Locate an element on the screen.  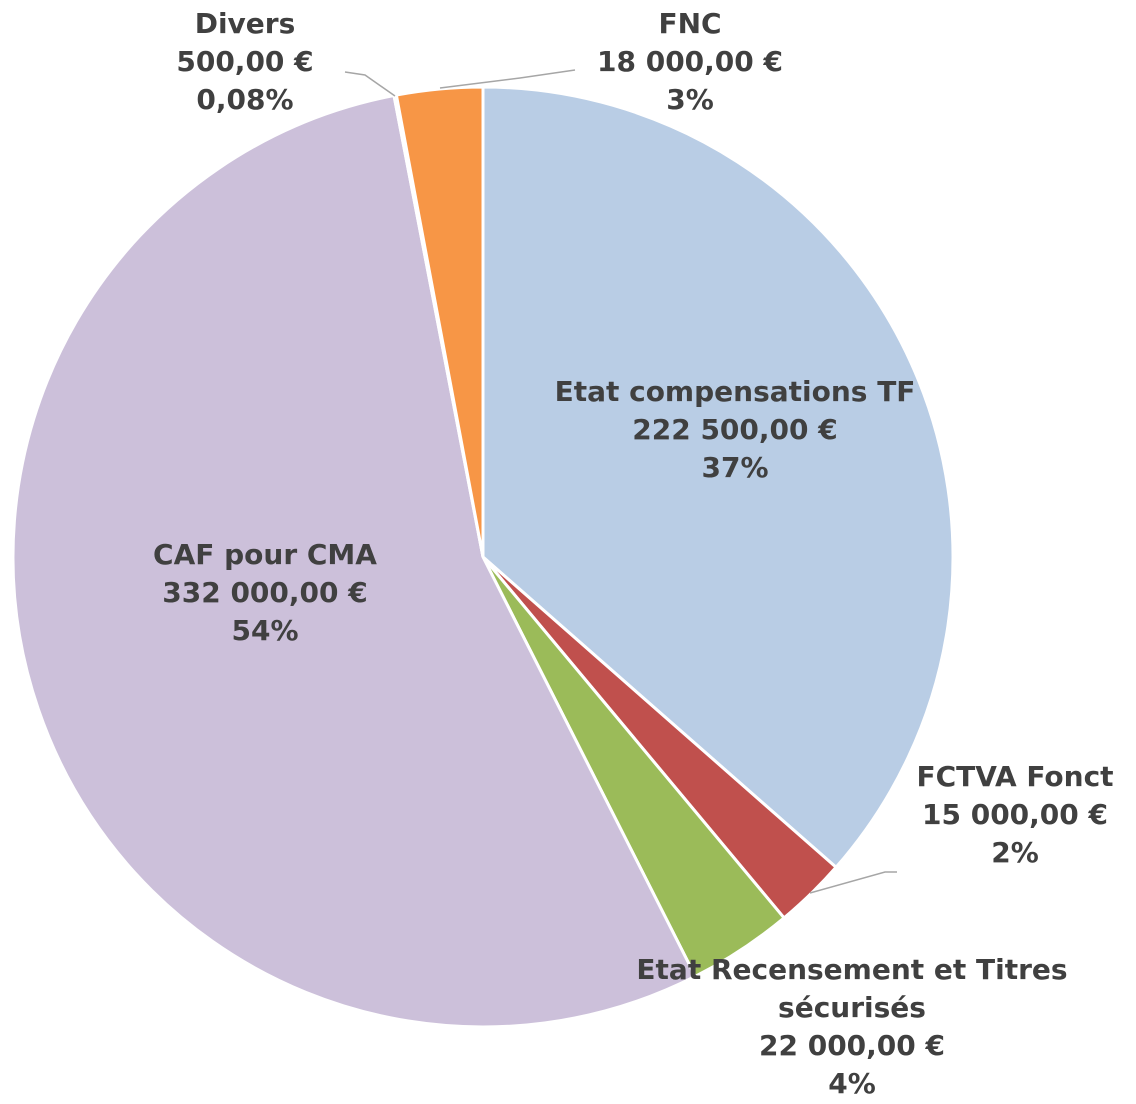
percentage-label: 4% is located at coordinates (852, 1083).